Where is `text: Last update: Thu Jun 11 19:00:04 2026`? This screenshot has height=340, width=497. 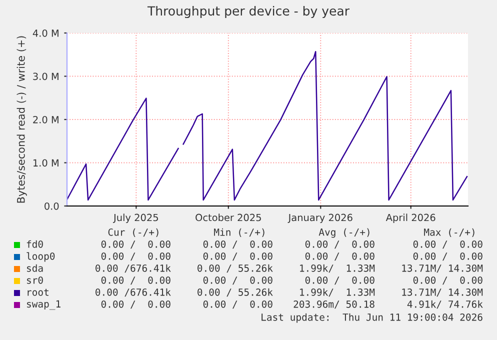
text: Last update: Thu Jun 11 19:00:04 2026 is located at coordinates (372, 318).